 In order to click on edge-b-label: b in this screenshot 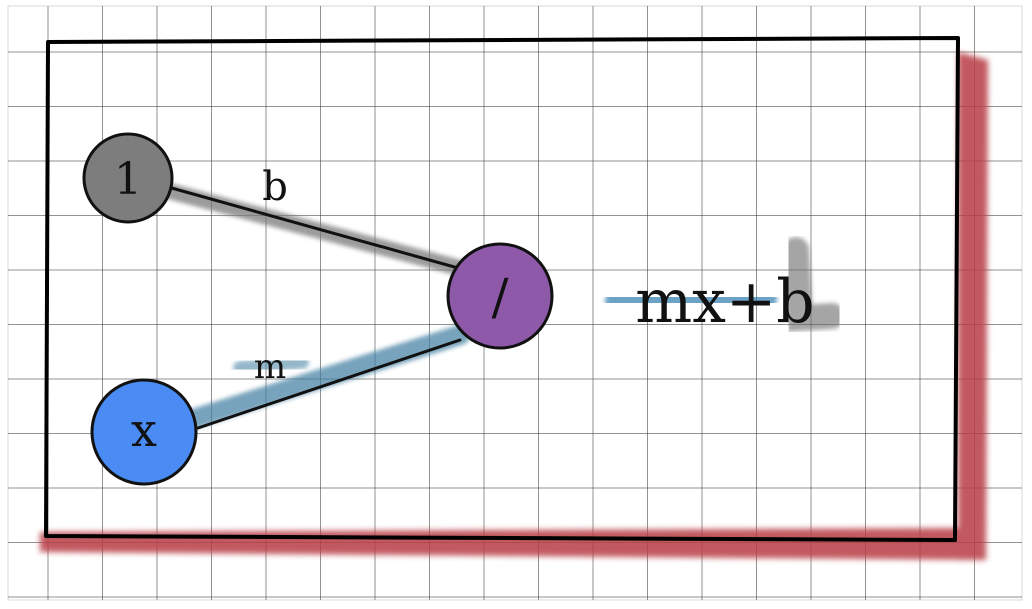, I will do `click(275, 187)`.